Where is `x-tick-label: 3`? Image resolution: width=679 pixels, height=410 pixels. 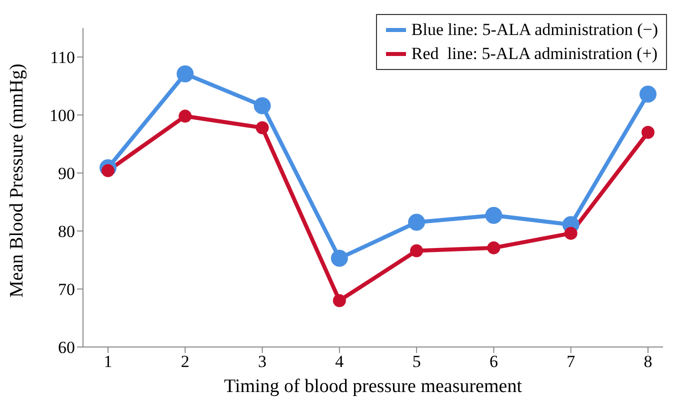
x-tick-label: 3 is located at coordinates (262, 362).